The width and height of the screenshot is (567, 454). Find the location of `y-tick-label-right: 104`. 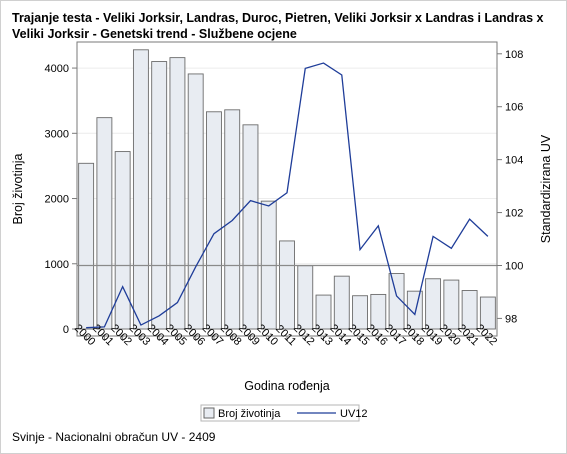

y-tick-label-right: 104 is located at coordinates (514, 161).